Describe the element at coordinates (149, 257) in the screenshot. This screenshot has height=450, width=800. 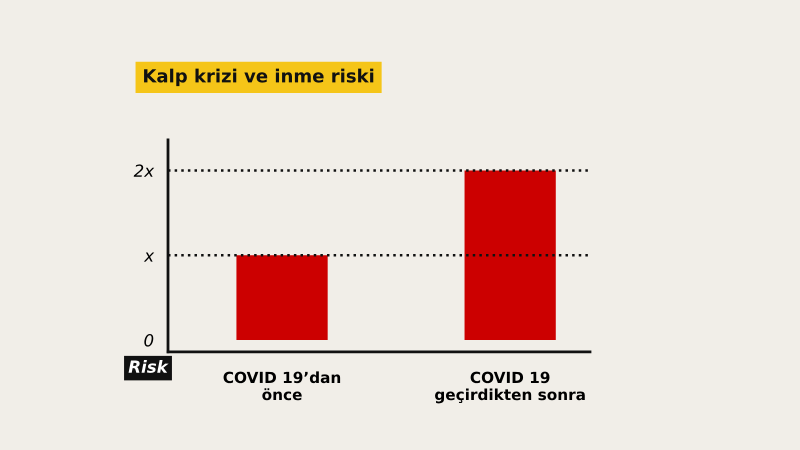
I see `y-tick-label: x` at that location.